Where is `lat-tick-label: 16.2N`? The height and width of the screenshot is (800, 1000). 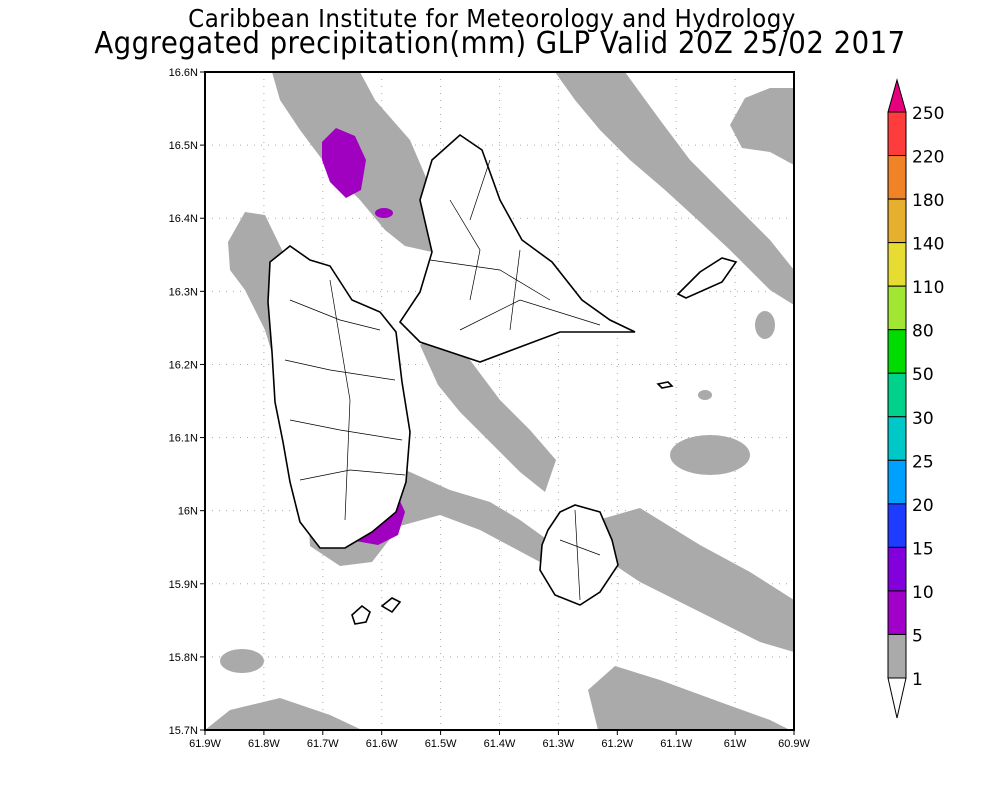
lat-tick-label: 16.2N is located at coordinates (183, 365).